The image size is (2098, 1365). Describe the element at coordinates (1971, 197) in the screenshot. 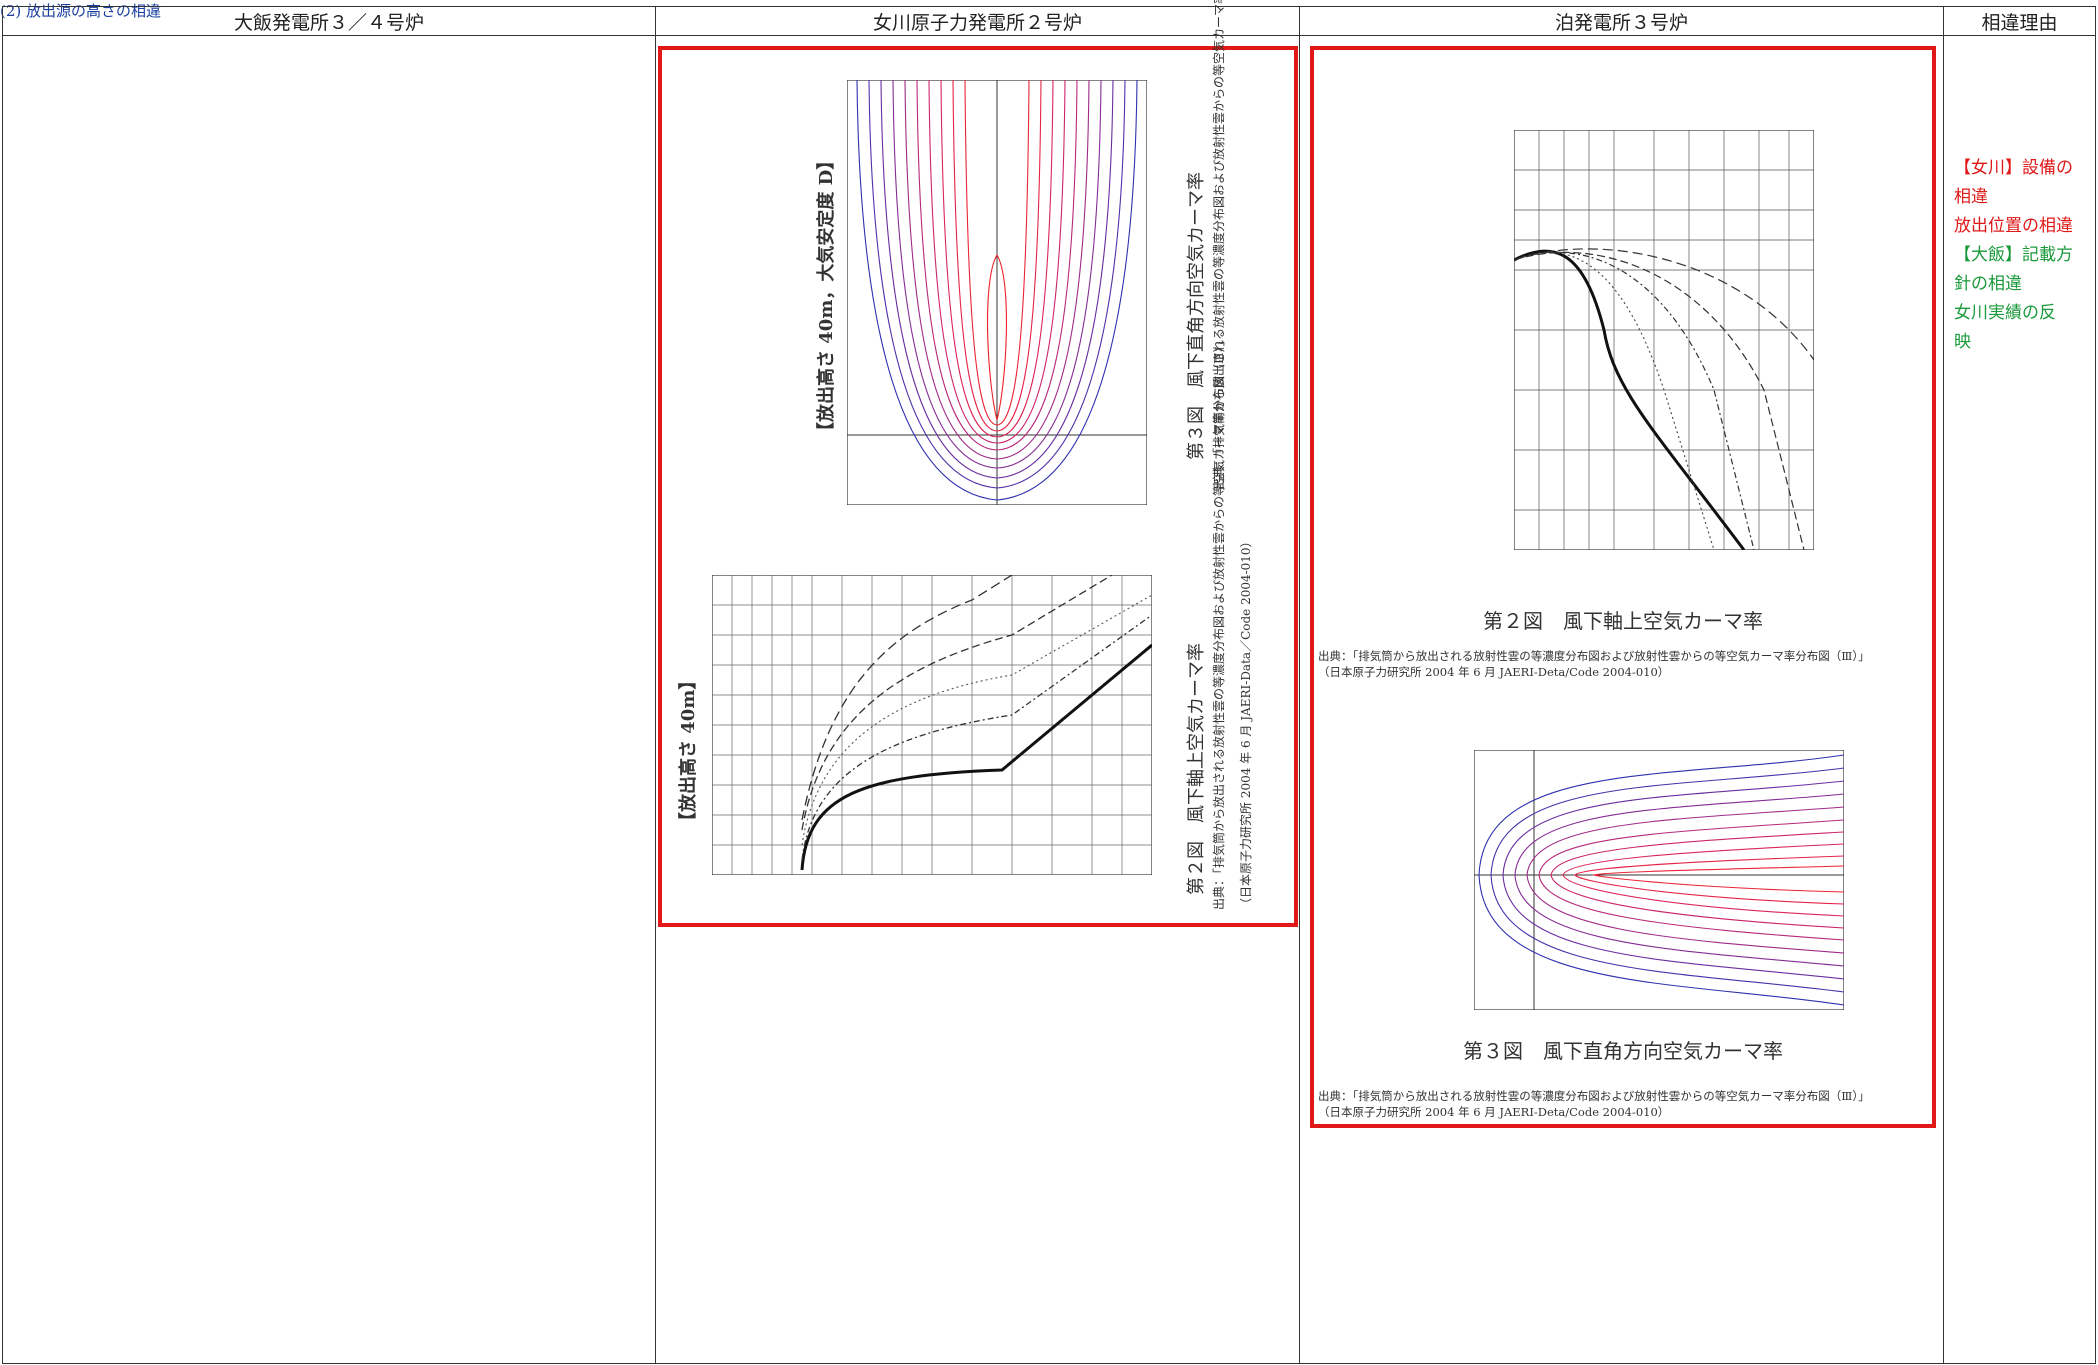

I see `reason-line: 相違` at that location.